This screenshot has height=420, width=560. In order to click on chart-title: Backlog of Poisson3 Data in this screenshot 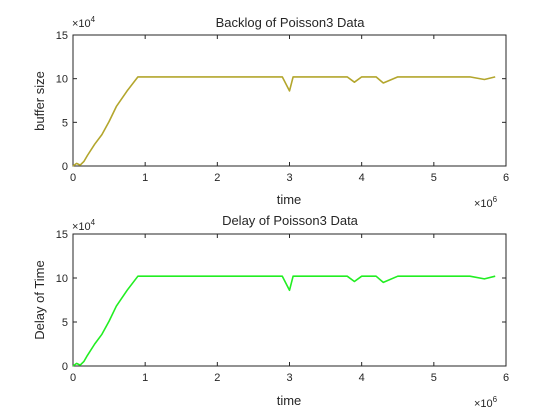, I will do `click(291, 22)`.